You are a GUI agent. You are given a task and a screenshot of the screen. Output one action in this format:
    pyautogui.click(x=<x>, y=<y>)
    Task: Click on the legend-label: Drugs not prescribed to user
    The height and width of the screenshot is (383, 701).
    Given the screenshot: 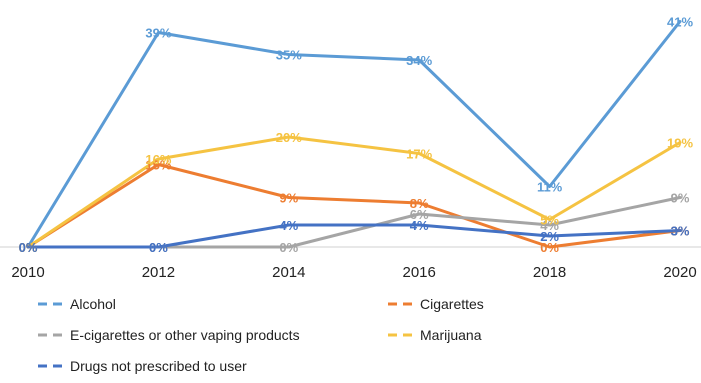 What is the action you would take?
    pyautogui.click(x=158, y=366)
    